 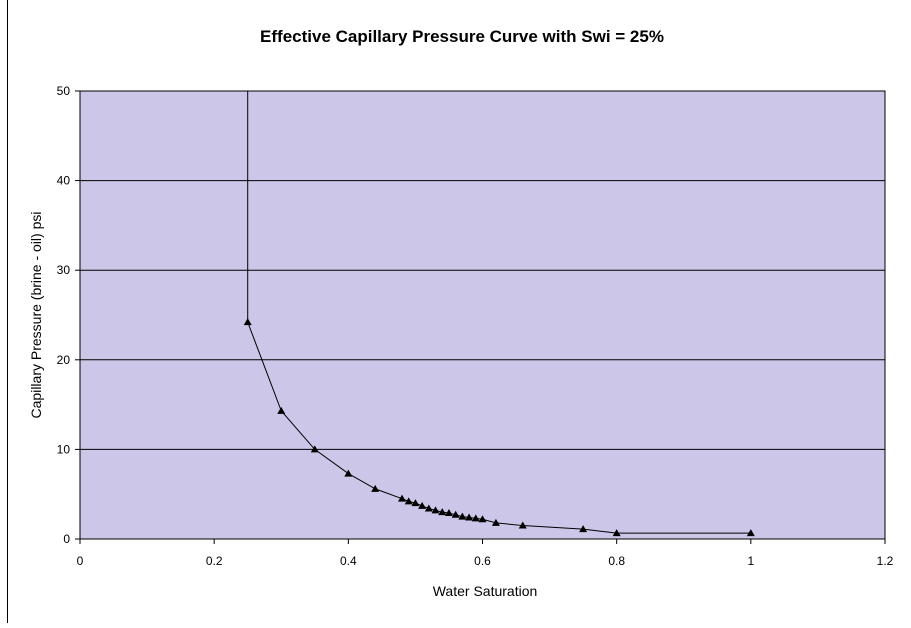 What do you see at coordinates (214, 561) in the screenshot?
I see `x-tick-label: 0.2` at bounding box center [214, 561].